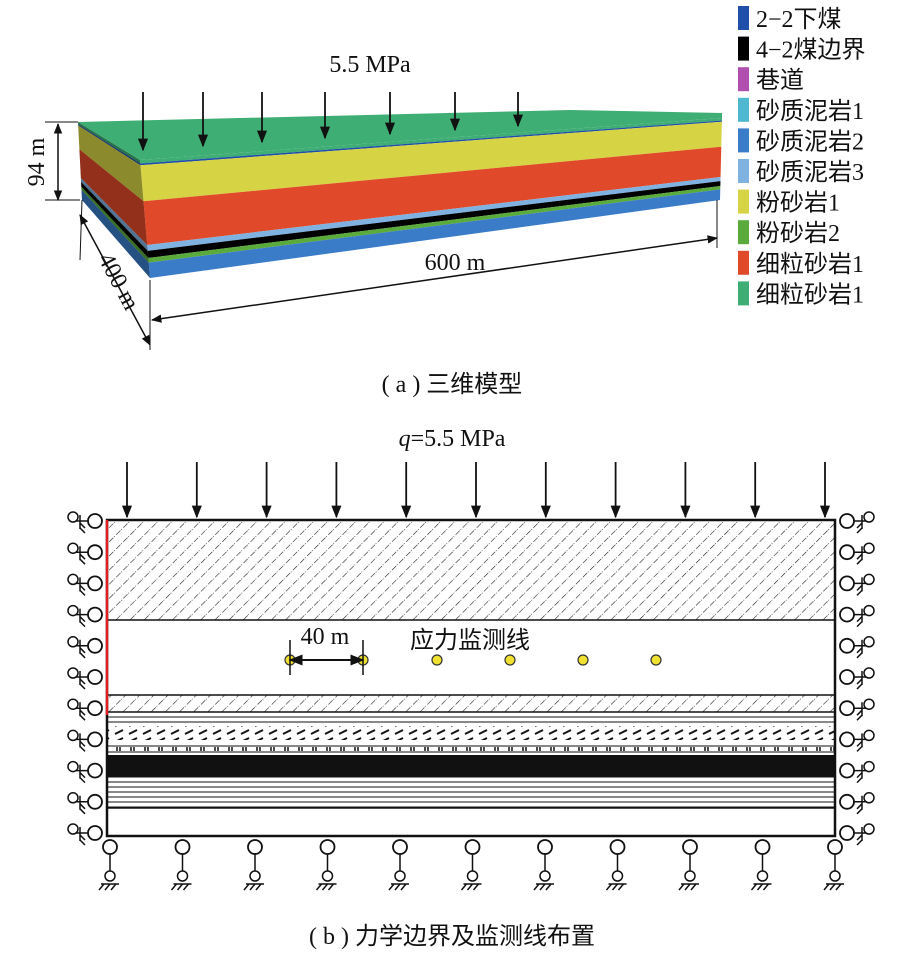 Image resolution: width=904 pixels, height=956 pixels. What do you see at coordinates (780, 80) in the screenshot?
I see `legend-label: 巷道` at bounding box center [780, 80].